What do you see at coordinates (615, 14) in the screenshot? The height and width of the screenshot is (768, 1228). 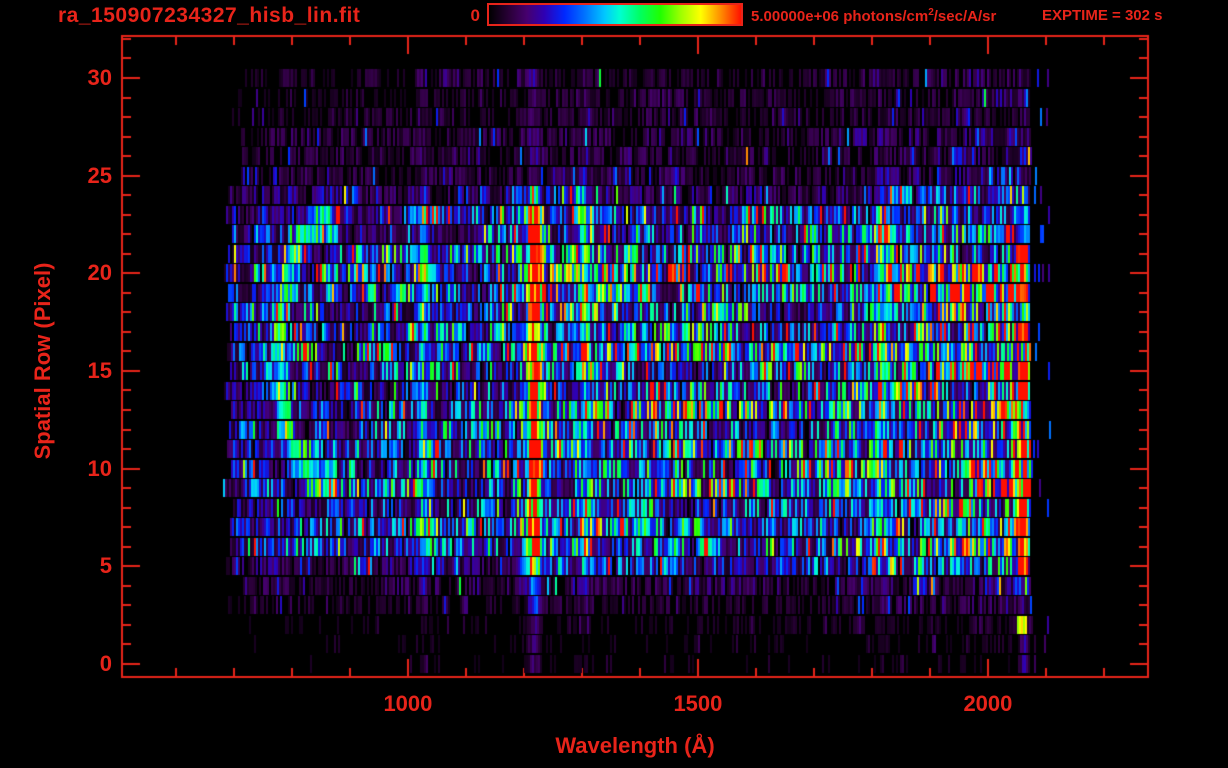 I see `colorbar-gradient` at bounding box center [615, 14].